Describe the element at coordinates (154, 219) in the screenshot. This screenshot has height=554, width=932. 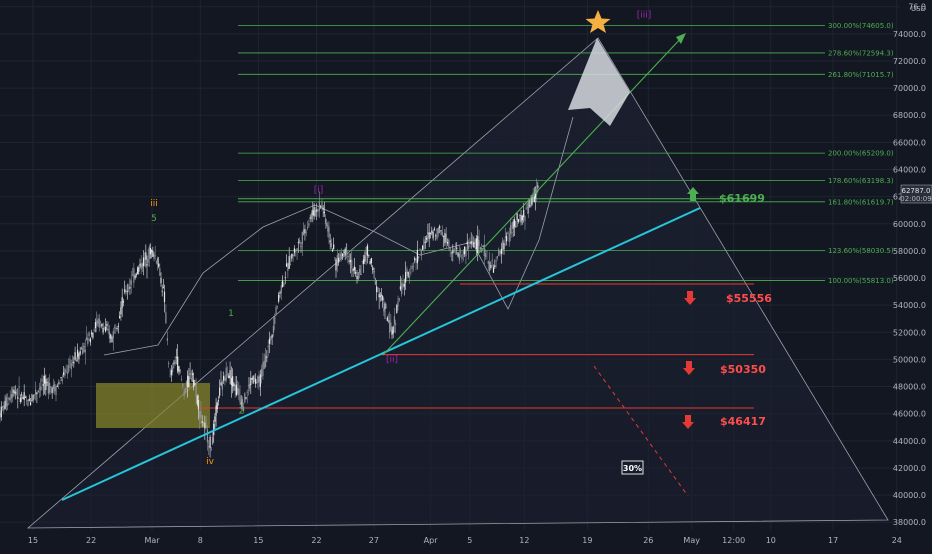
I see `wave-label: 5` at that location.